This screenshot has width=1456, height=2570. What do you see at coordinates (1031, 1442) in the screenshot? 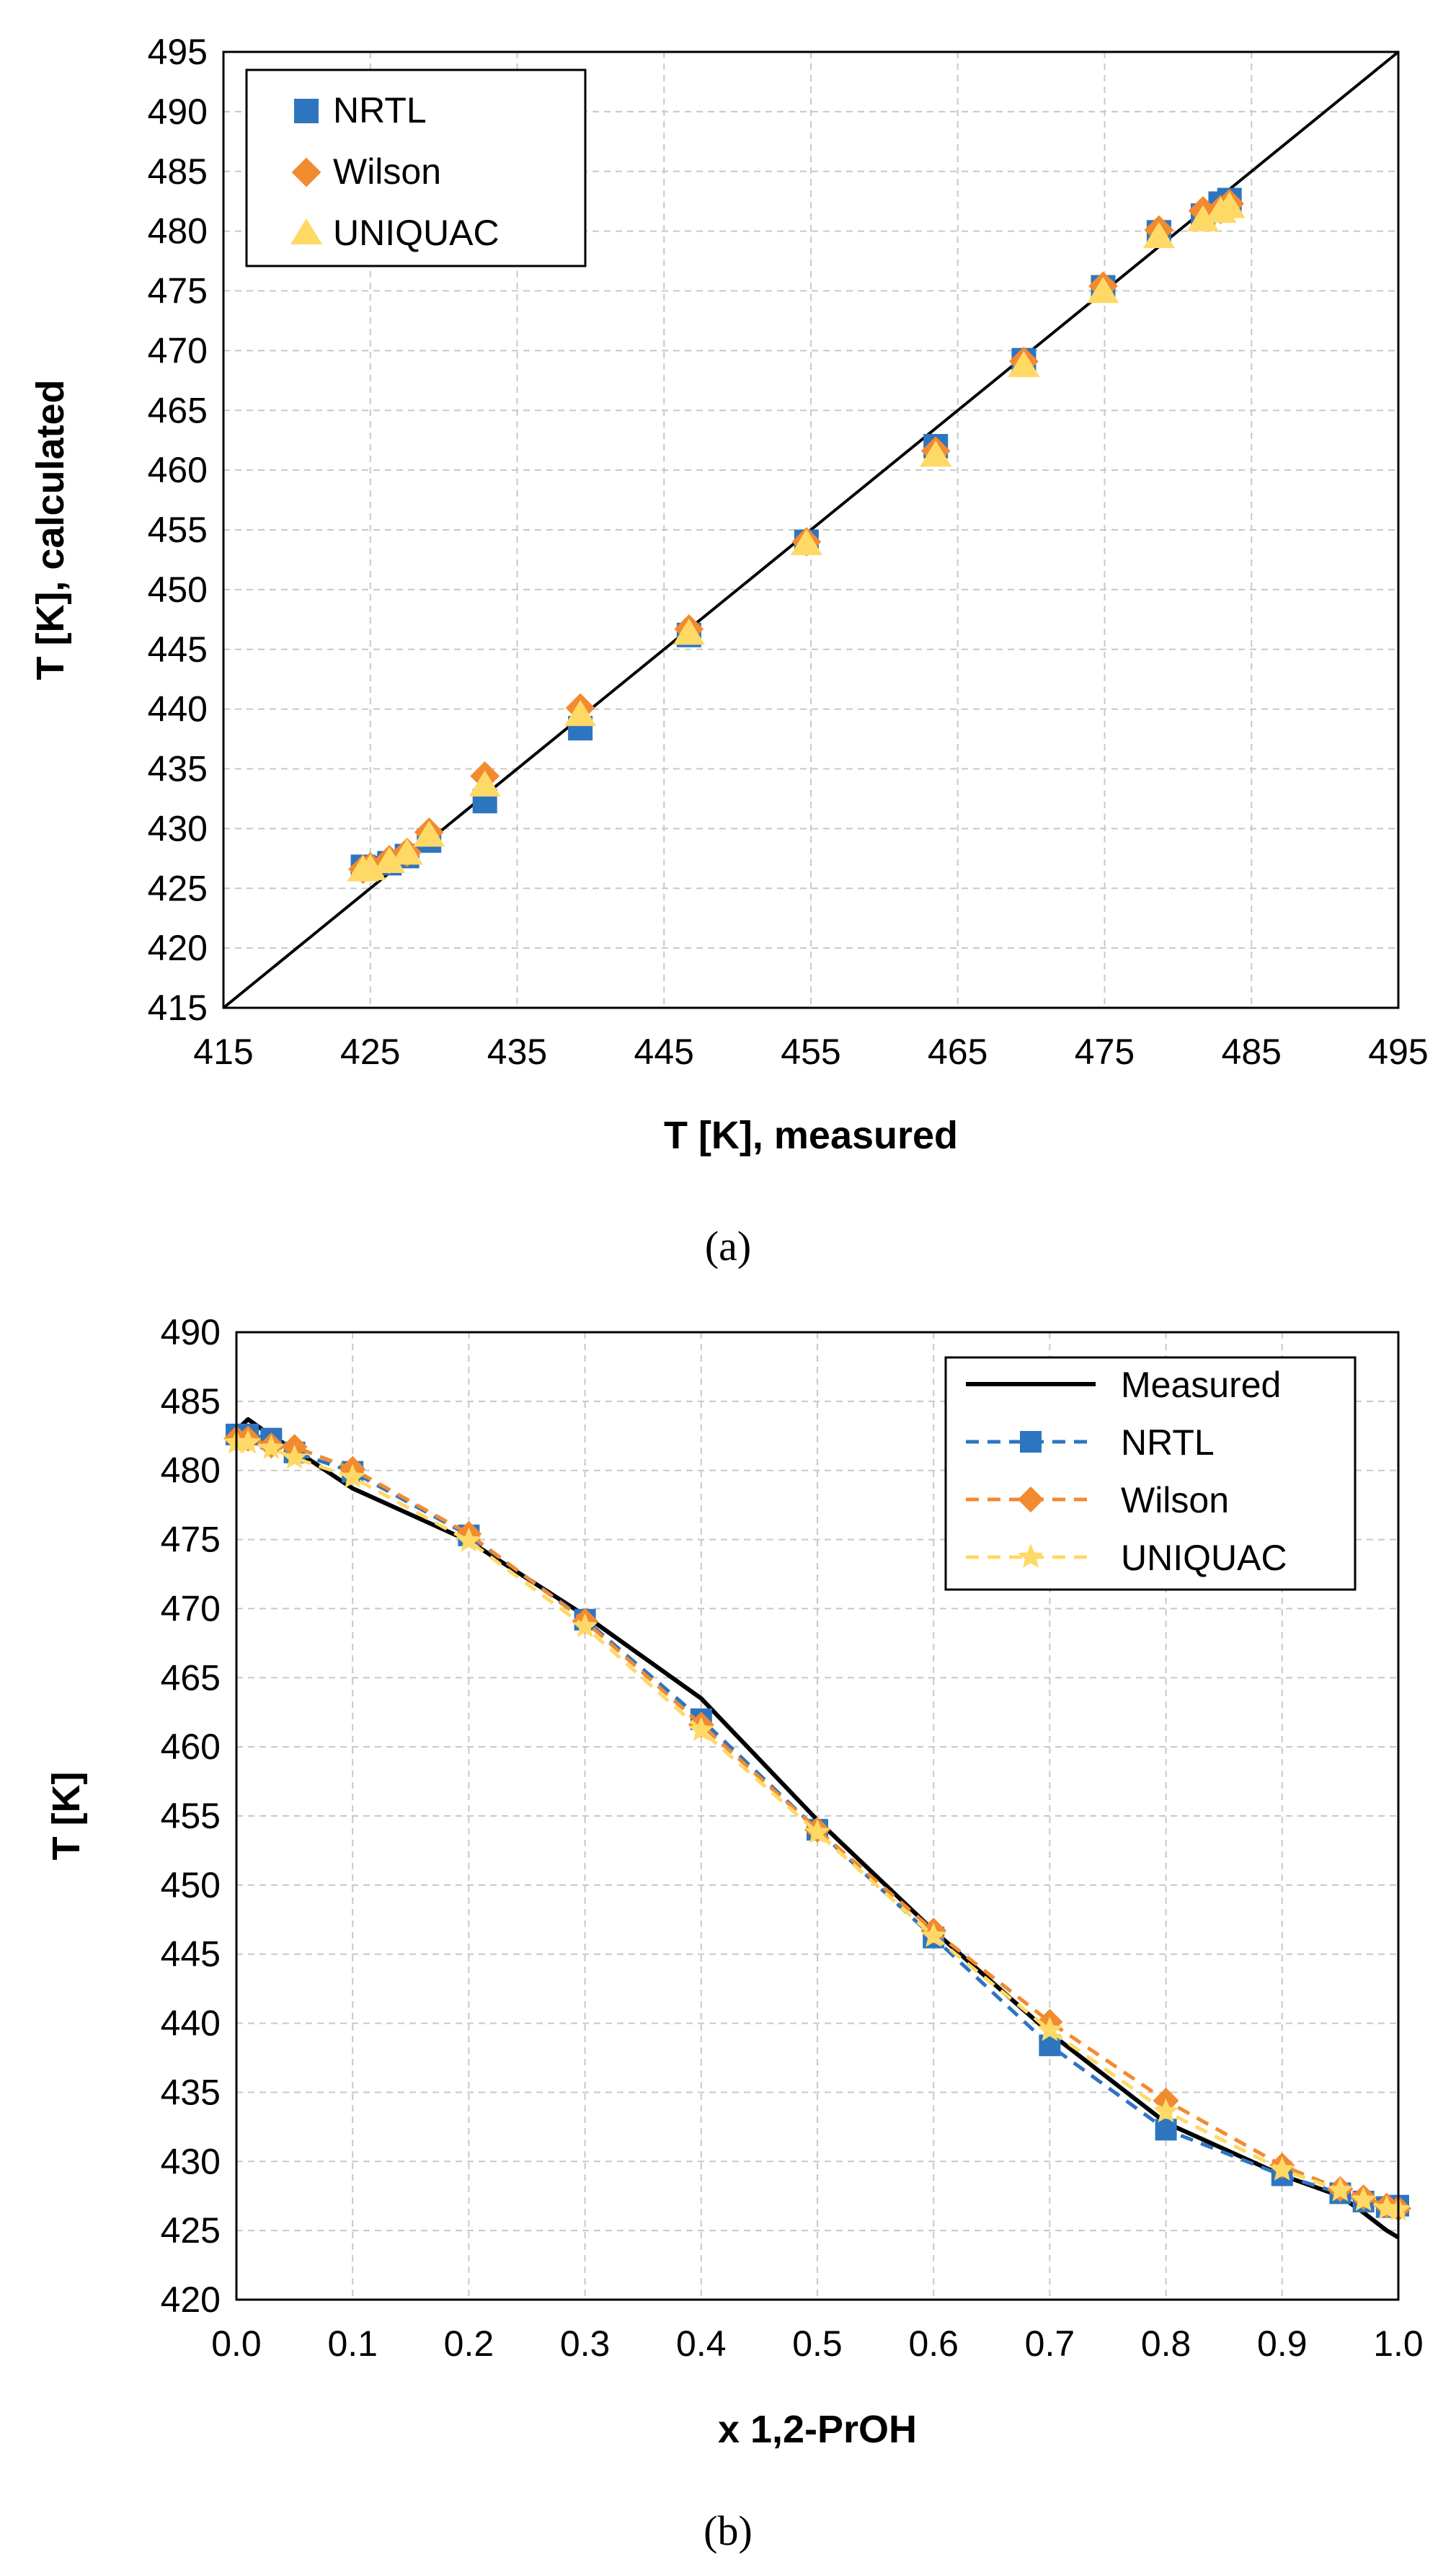
I see `chart-b-legend-marker-nrtl` at bounding box center [1031, 1442].